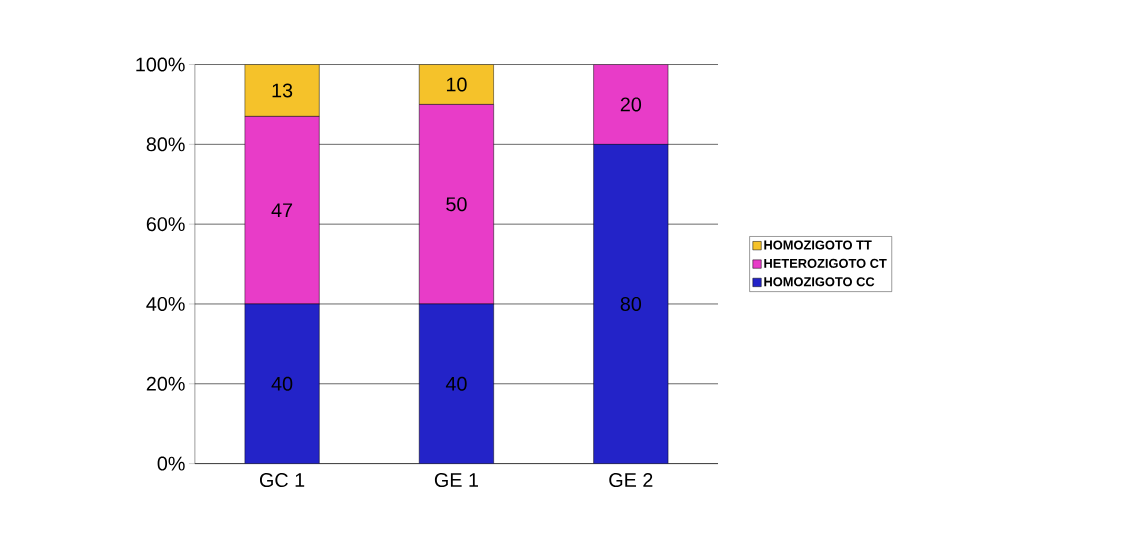 The height and width of the screenshot is (551, 1128). What do you see at coordinates (631, 480) in the screenshot?
I see `x-tick-label: GE 2` at bounding box center [631, 480].